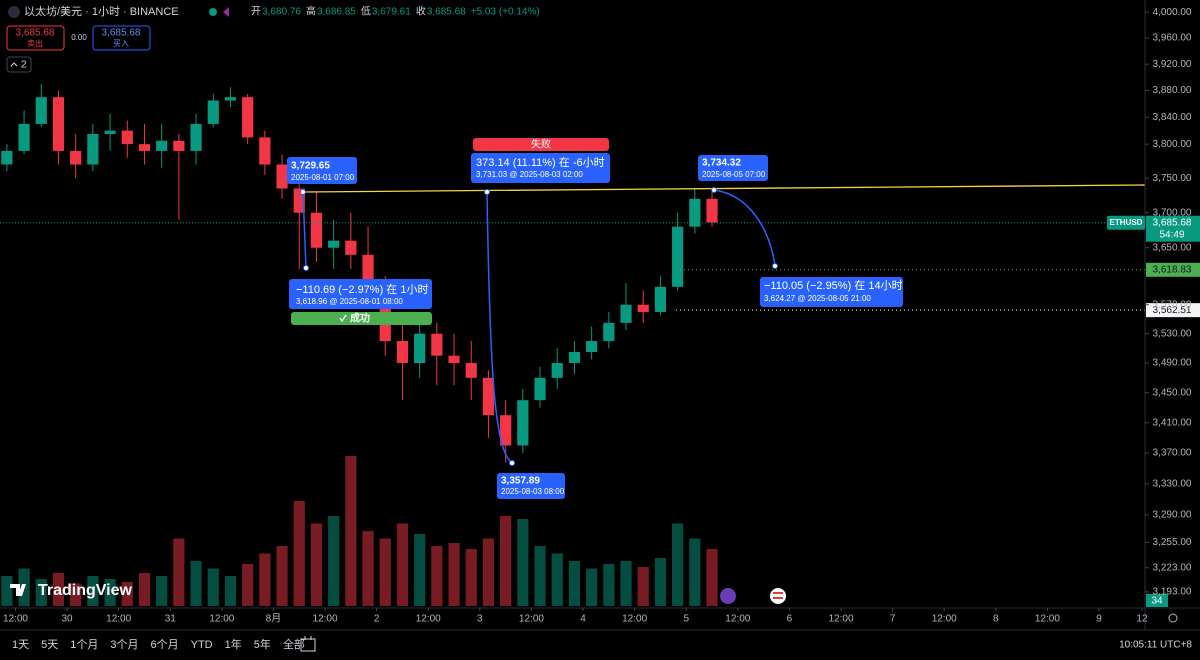  I want to click on sell-label: 卖出, so click(35, 43).